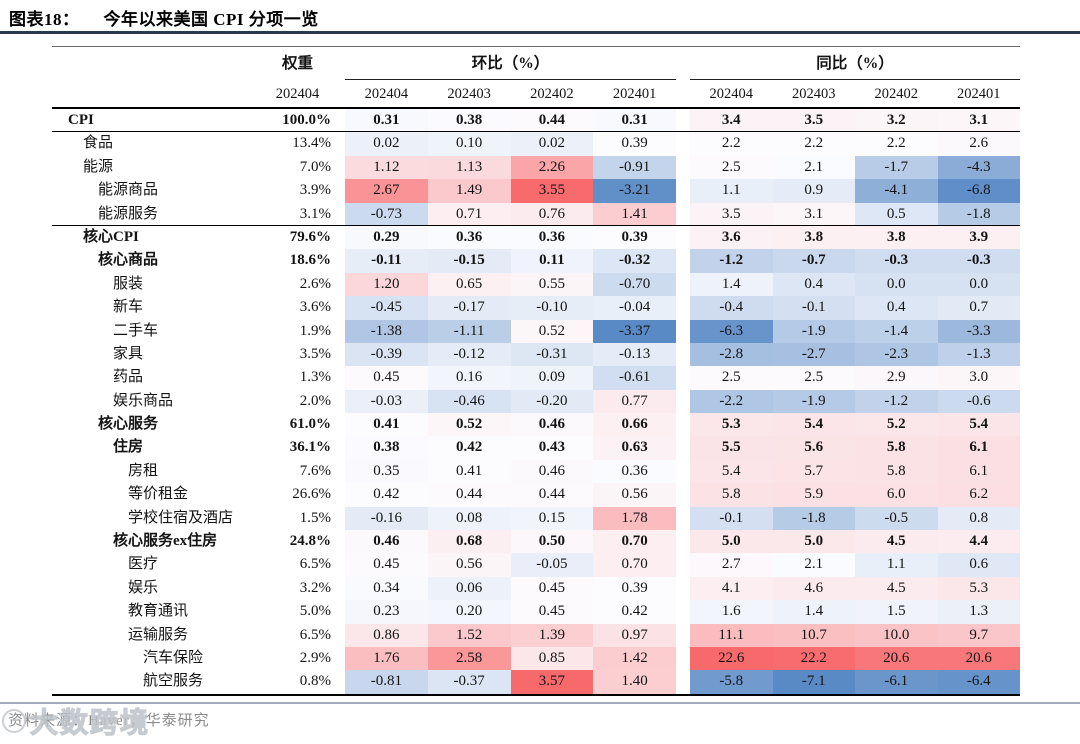  I want to click on yoy-cell: 3.0, so click(978, 378).